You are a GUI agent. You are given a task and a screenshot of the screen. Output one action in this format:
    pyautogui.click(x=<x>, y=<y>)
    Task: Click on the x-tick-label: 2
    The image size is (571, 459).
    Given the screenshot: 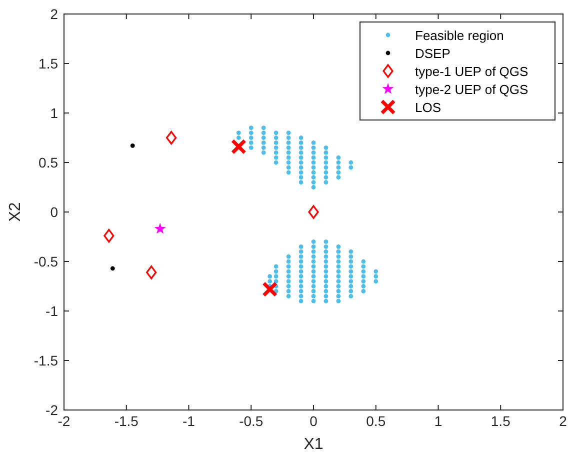 What is the action you would take?
    pyautogui.click(x=563, y=421)
    